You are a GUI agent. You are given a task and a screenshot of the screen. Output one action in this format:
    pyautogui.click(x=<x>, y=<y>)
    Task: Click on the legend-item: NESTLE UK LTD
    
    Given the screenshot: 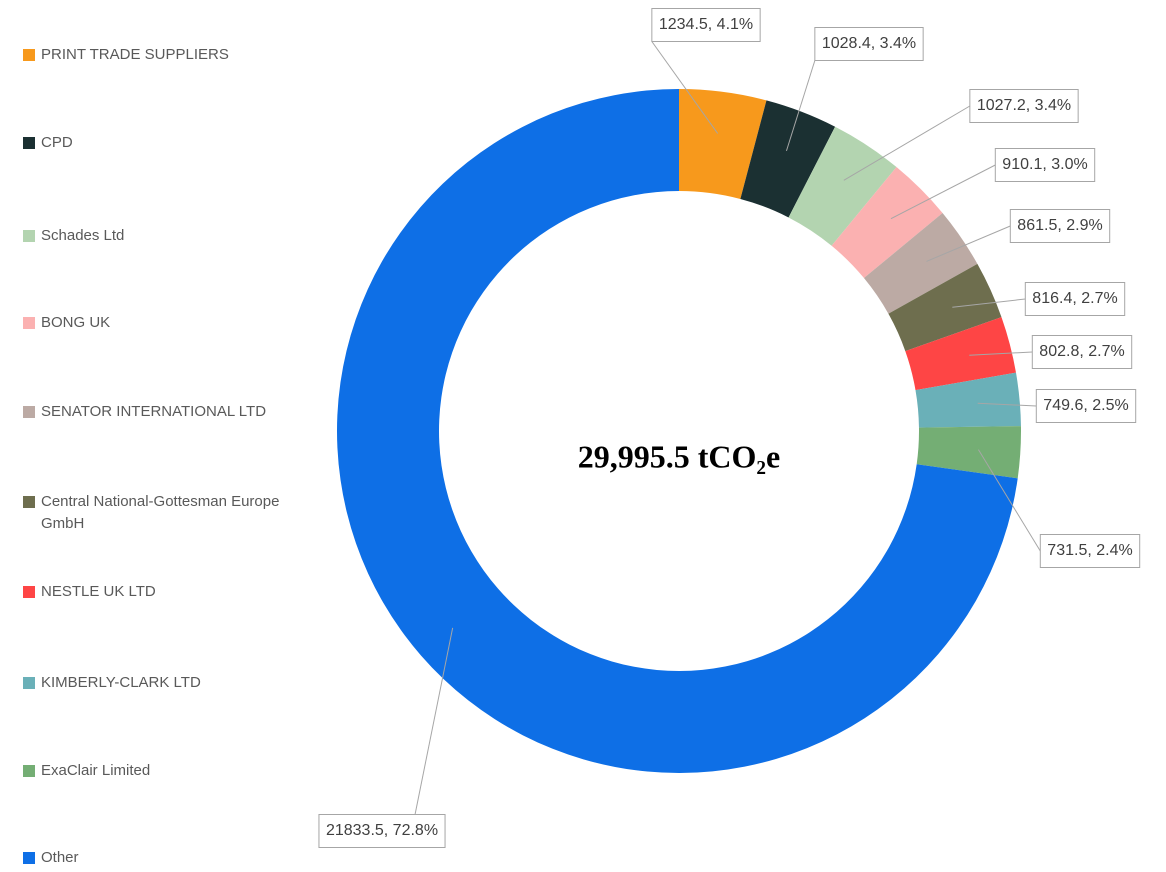 What is the action you would take?
    pyautogui.click(x=172, y=592)
    